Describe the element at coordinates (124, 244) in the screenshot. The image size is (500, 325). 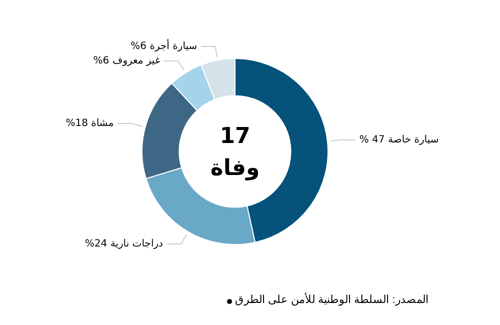
I see `slice-label: دراجات نارية 24%` at that location.